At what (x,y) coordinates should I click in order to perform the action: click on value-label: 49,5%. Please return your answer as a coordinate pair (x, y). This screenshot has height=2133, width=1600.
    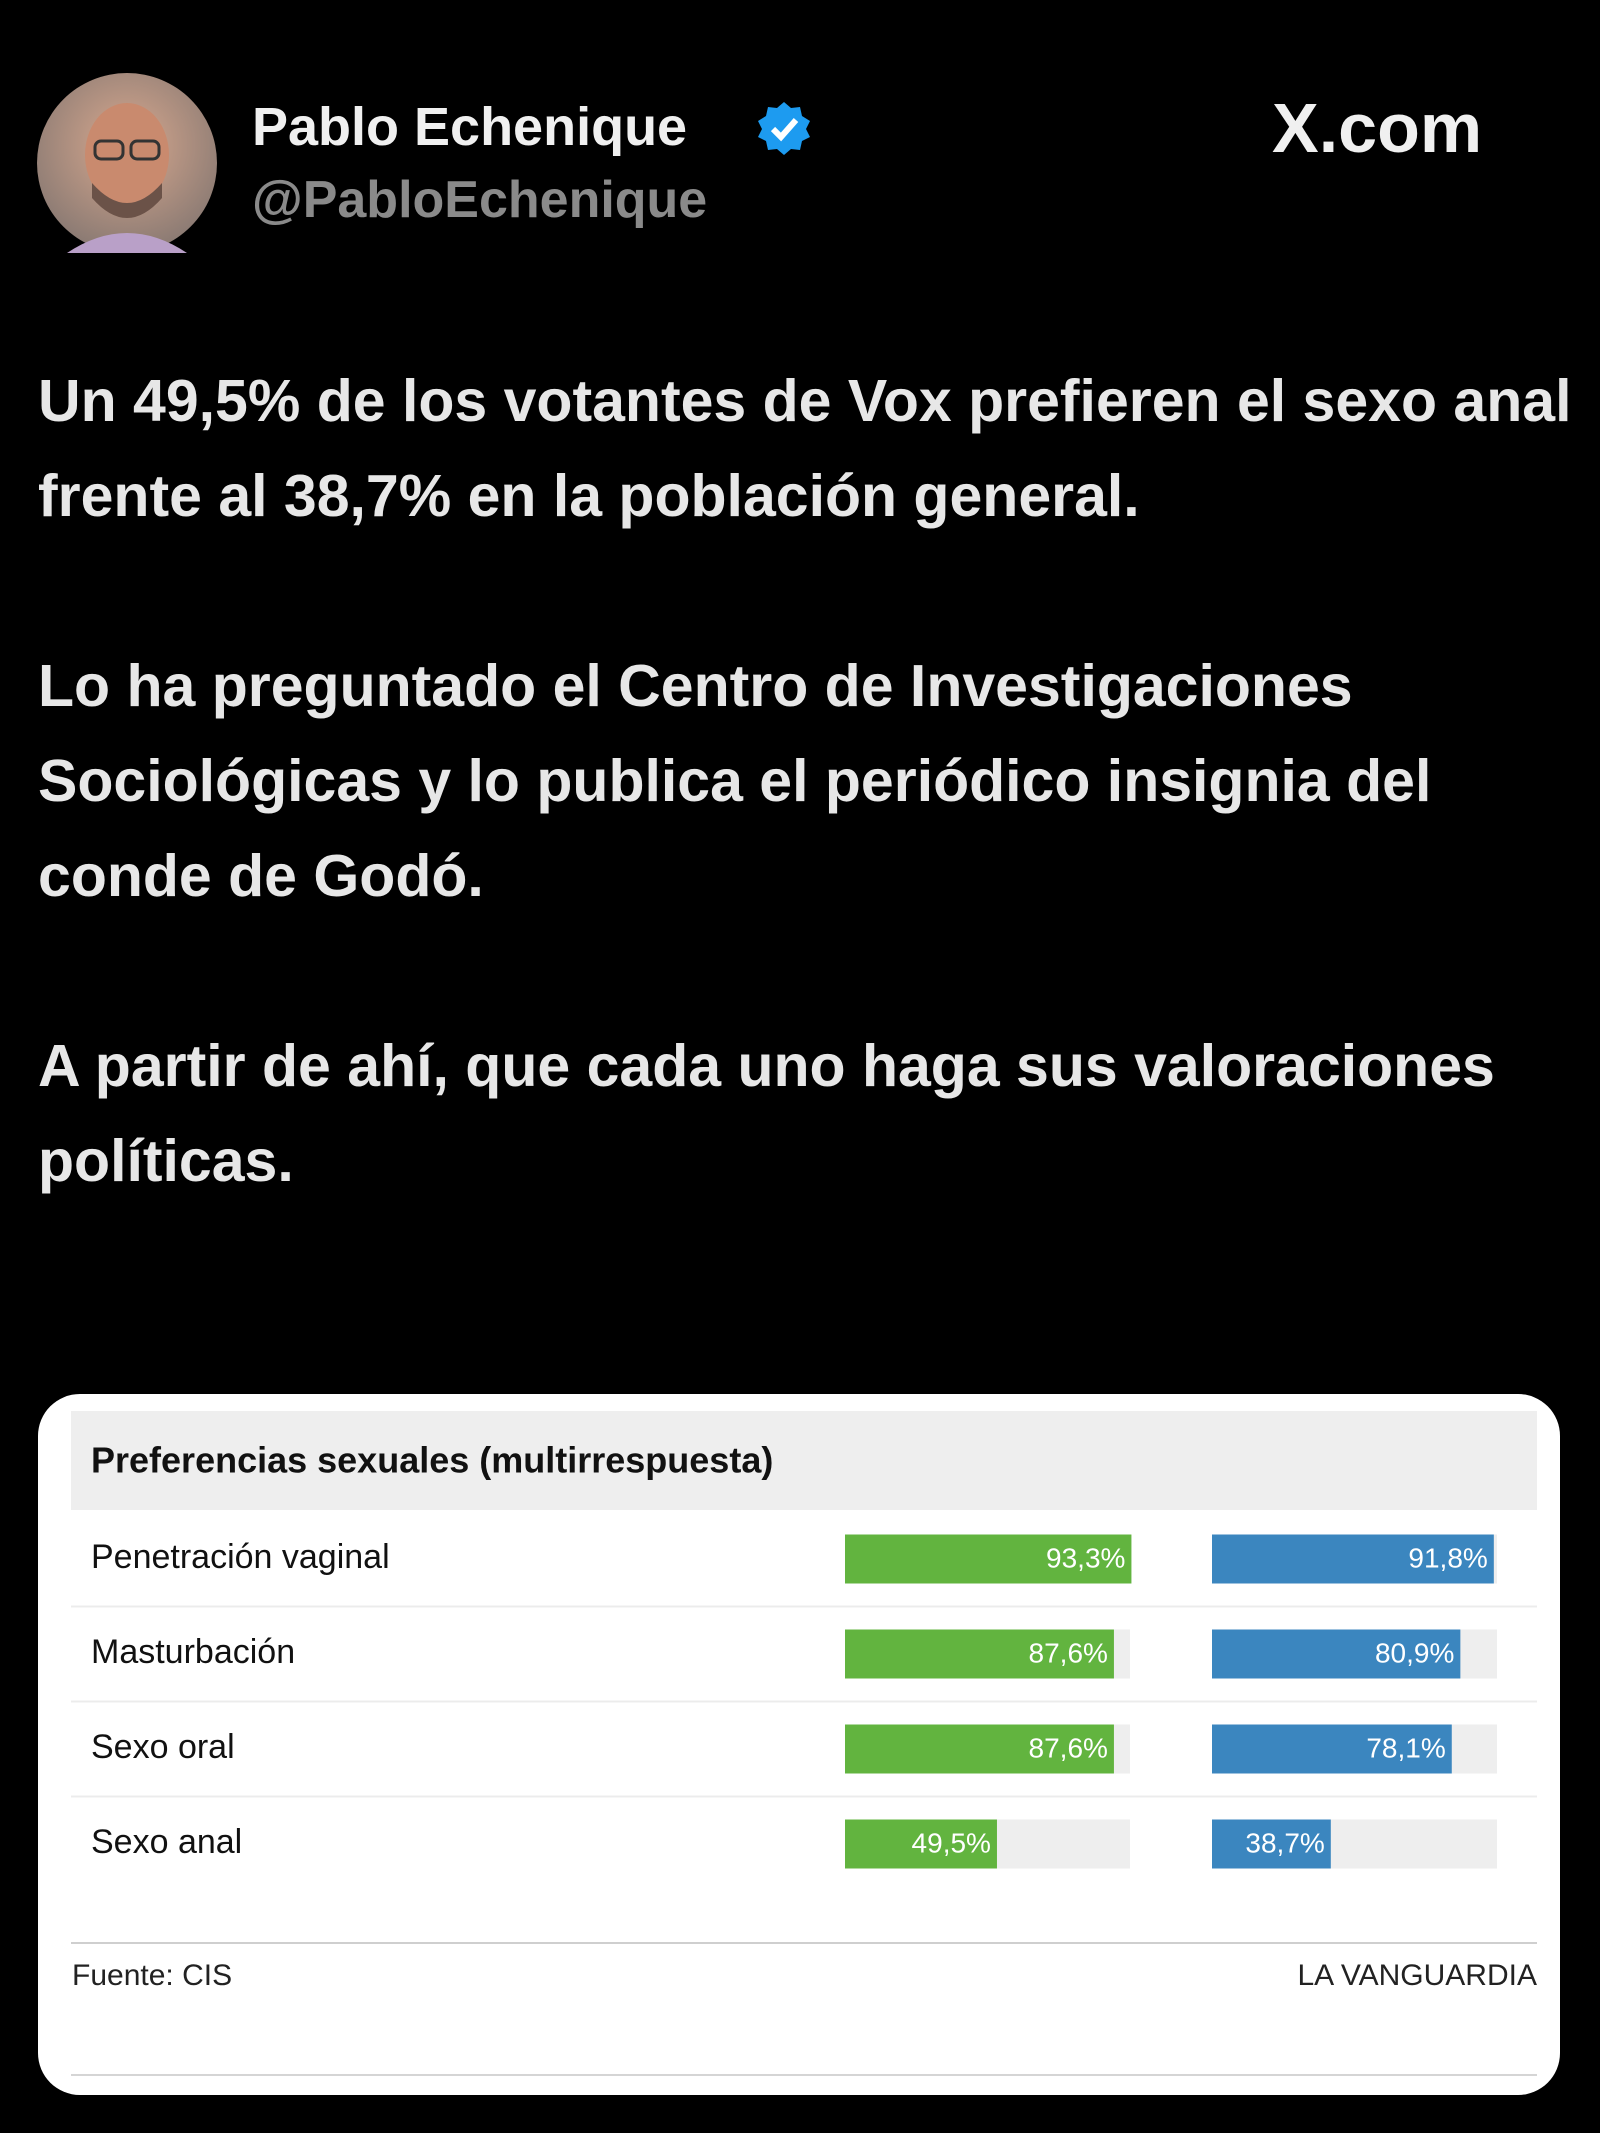
    Looking at the image, I should click on (951, 1842).